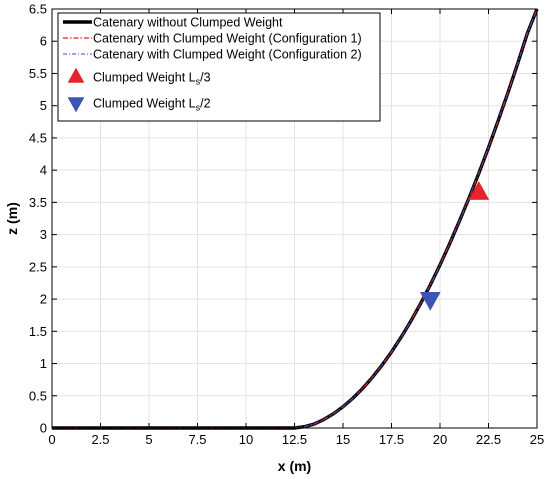  What do you see at coordinates (38, 395) in the screenshot?
I see `y-tick-label: 0.5` at bounding box center [38, 395].